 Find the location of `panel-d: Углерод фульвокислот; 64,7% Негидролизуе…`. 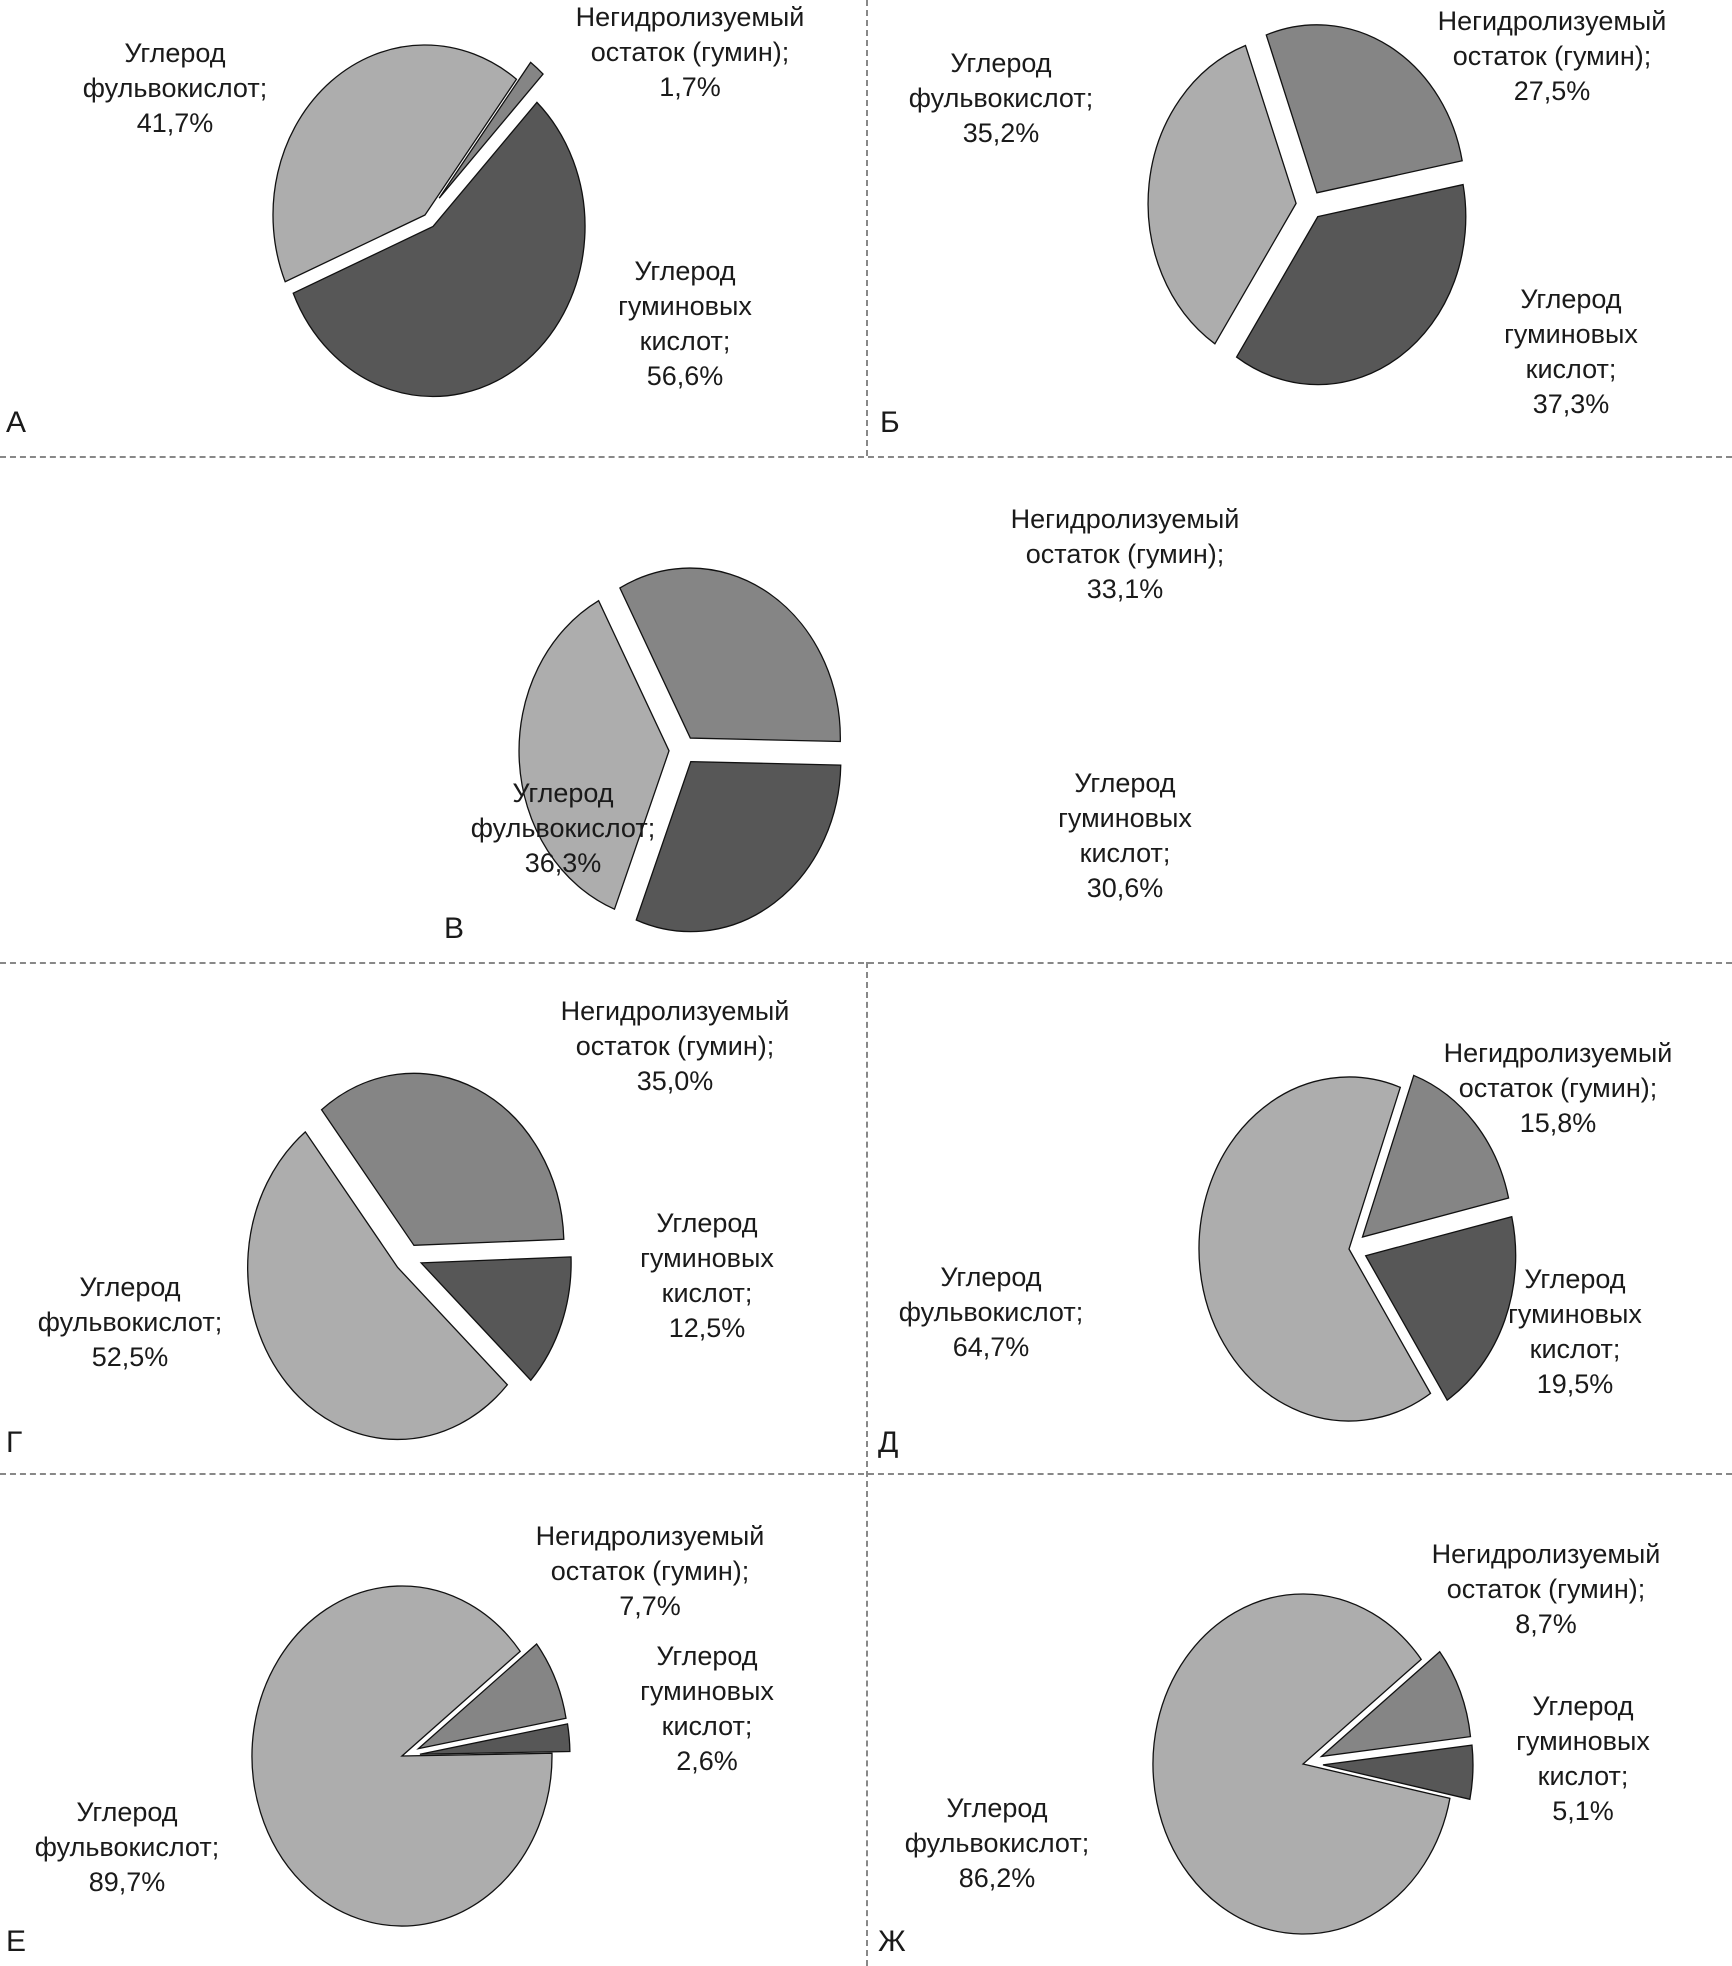

panel-d: Углерод фульвокислот; 64,7% Негидролизуе… is located at coordinates (1299, 1219).